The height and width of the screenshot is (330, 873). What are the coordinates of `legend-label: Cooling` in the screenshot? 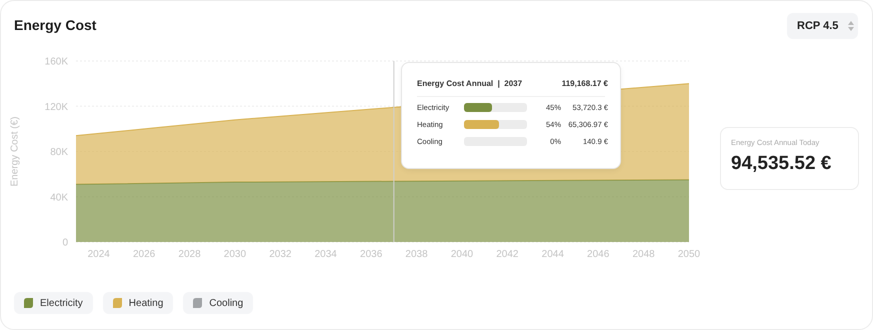 It's located at (226, 303).